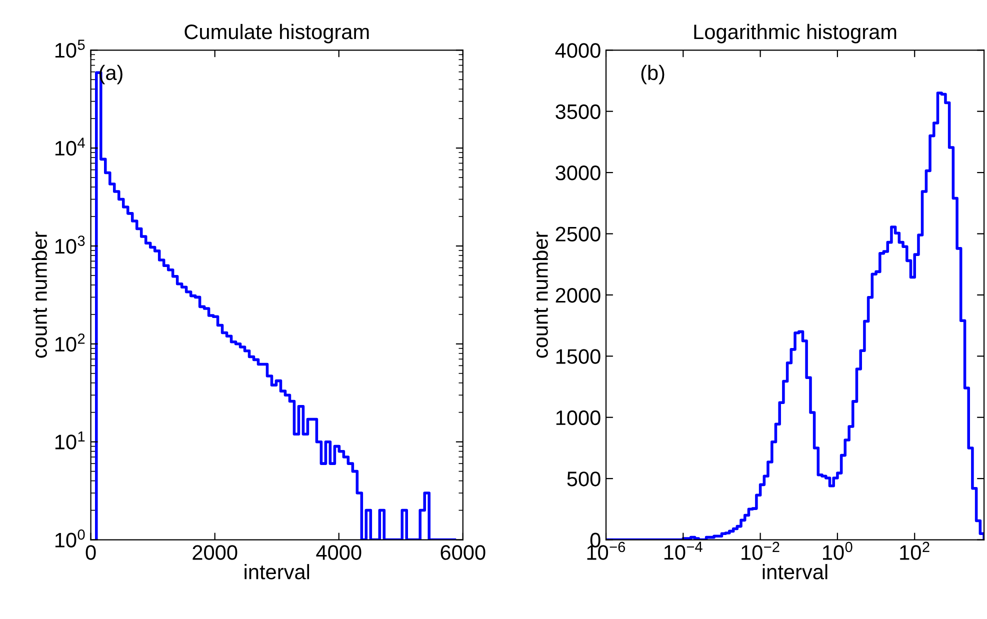  Describe the element at coordinates (70, 343) in the screenshot. I see `y-tick-label: 10$^{2}$` at that location.